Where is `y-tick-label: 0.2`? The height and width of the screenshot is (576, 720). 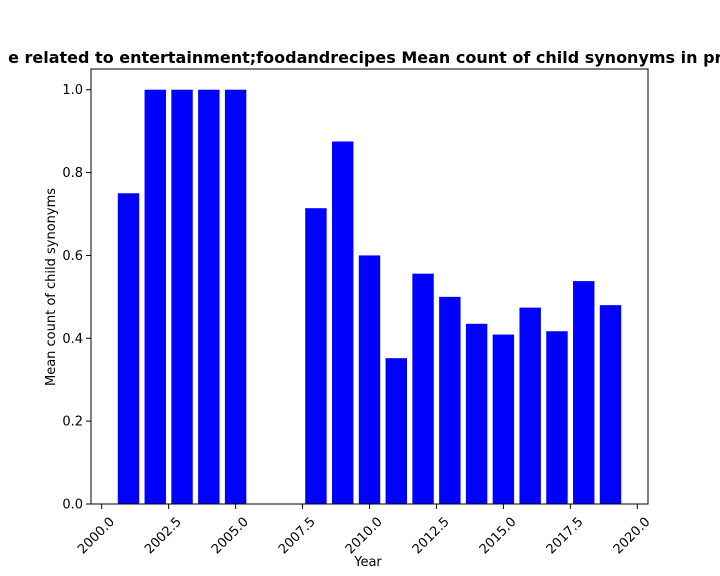
y-tick-label: 0.2 is located at coordinates (72, 422).